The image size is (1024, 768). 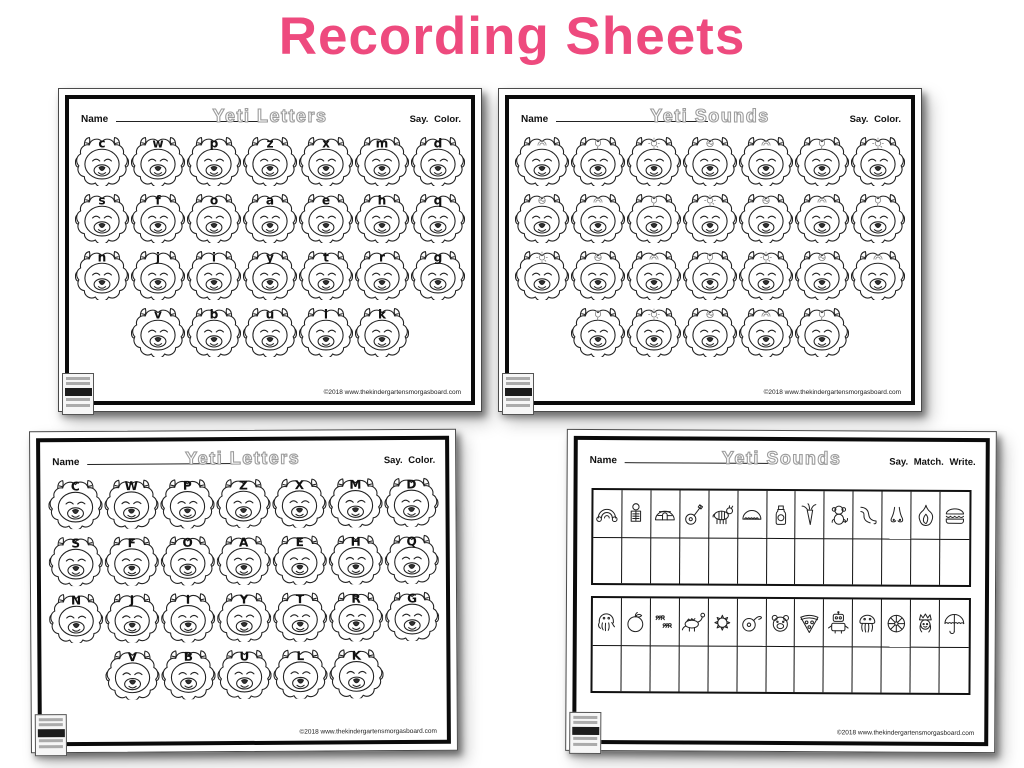 What do you see at coordinates (326, 160) in the screenshot?
I see `yeti-face-letter-x: x` at bounding box center [326, 160].